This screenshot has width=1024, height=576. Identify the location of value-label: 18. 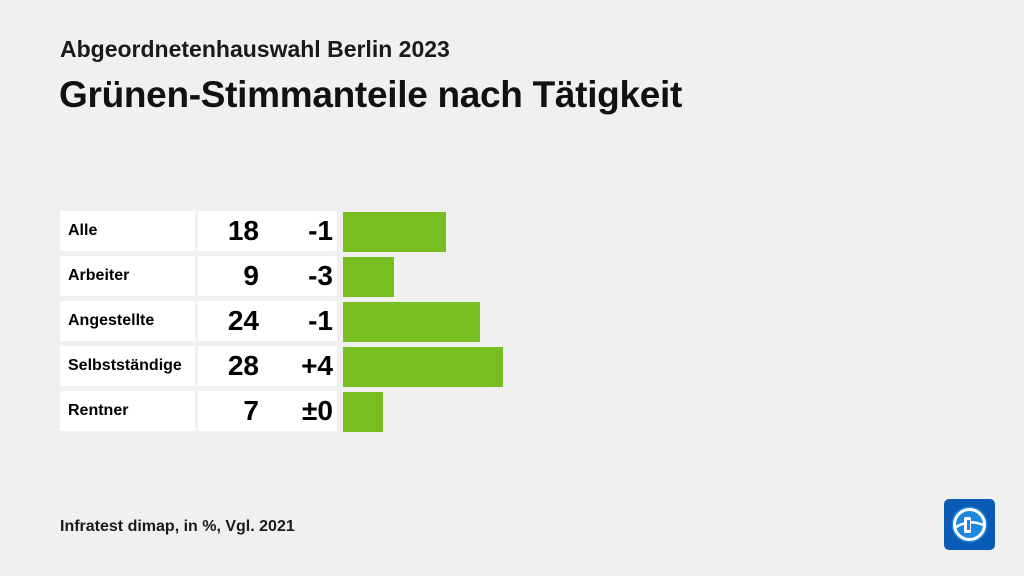
(243, 230).